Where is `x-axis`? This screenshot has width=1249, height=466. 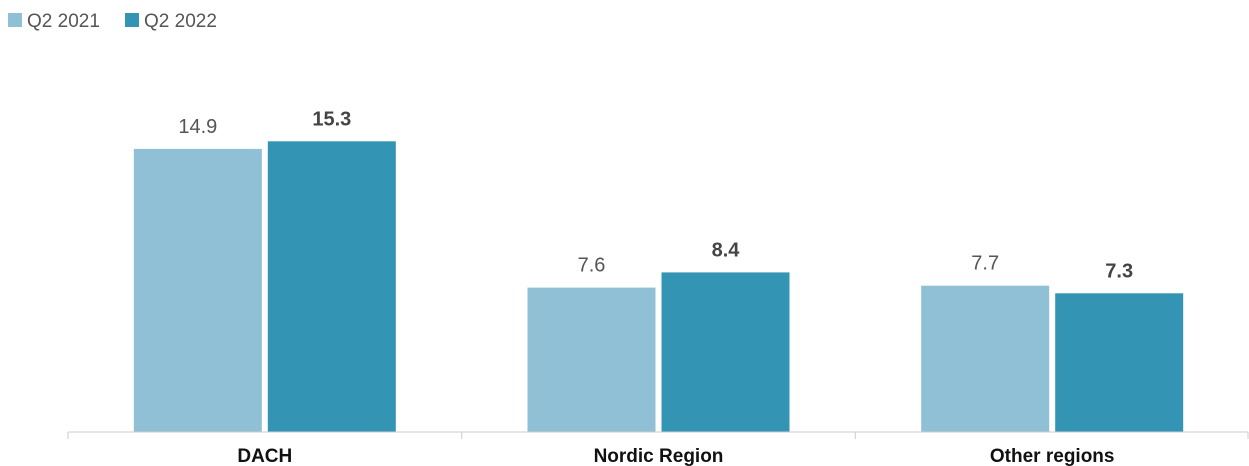
x-axis is located at coordinates (658, 435).